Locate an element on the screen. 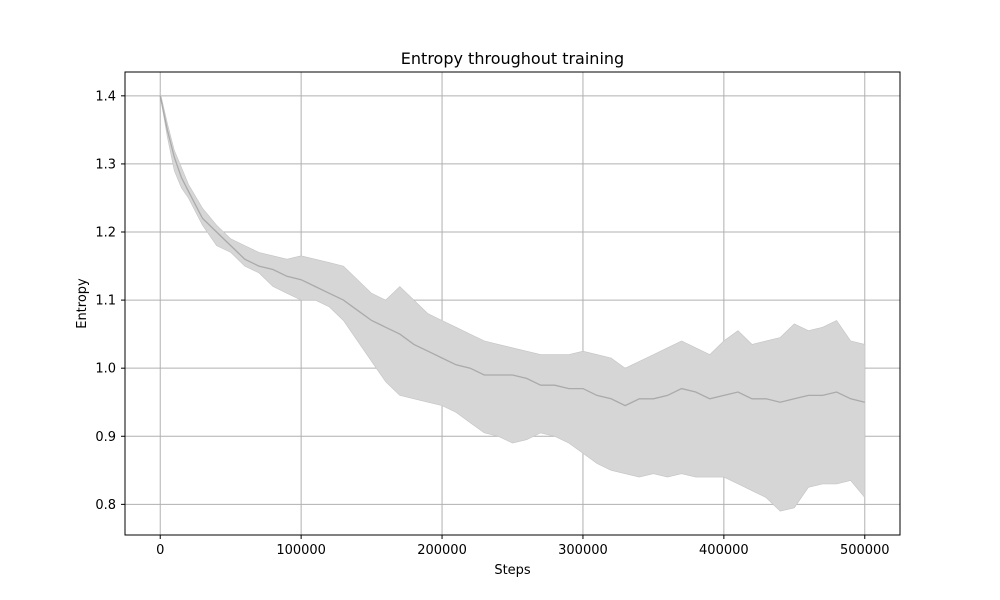 The image size is (1000, 600). y-tick-label: 1.1 is located at coordinates (105, 301).